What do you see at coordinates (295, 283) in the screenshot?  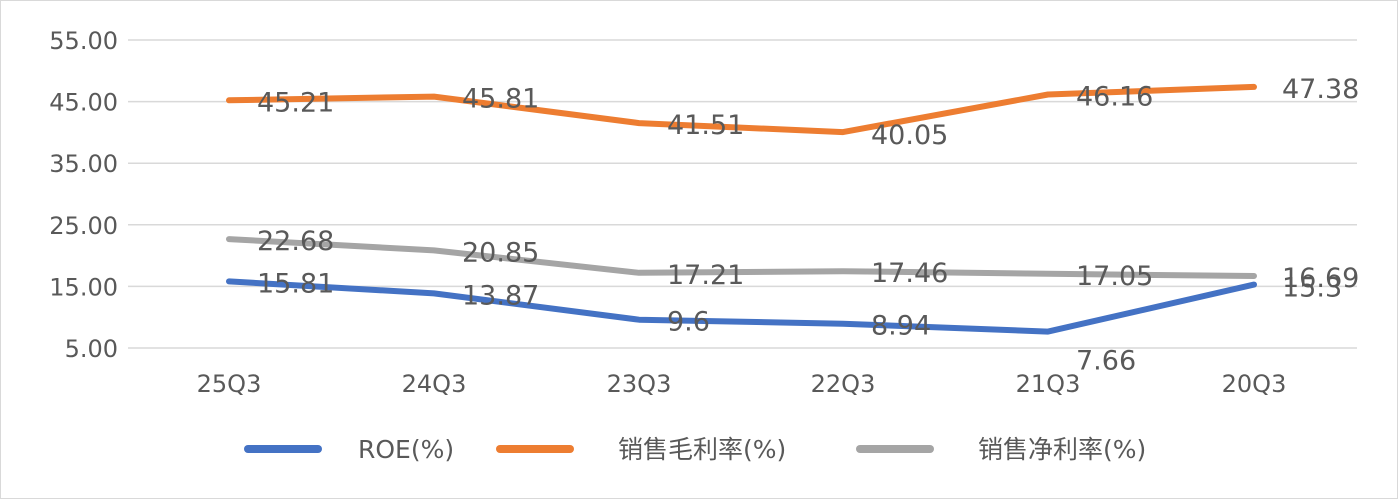 I see `data-label: 15.81` at bounding box center [295, 283].